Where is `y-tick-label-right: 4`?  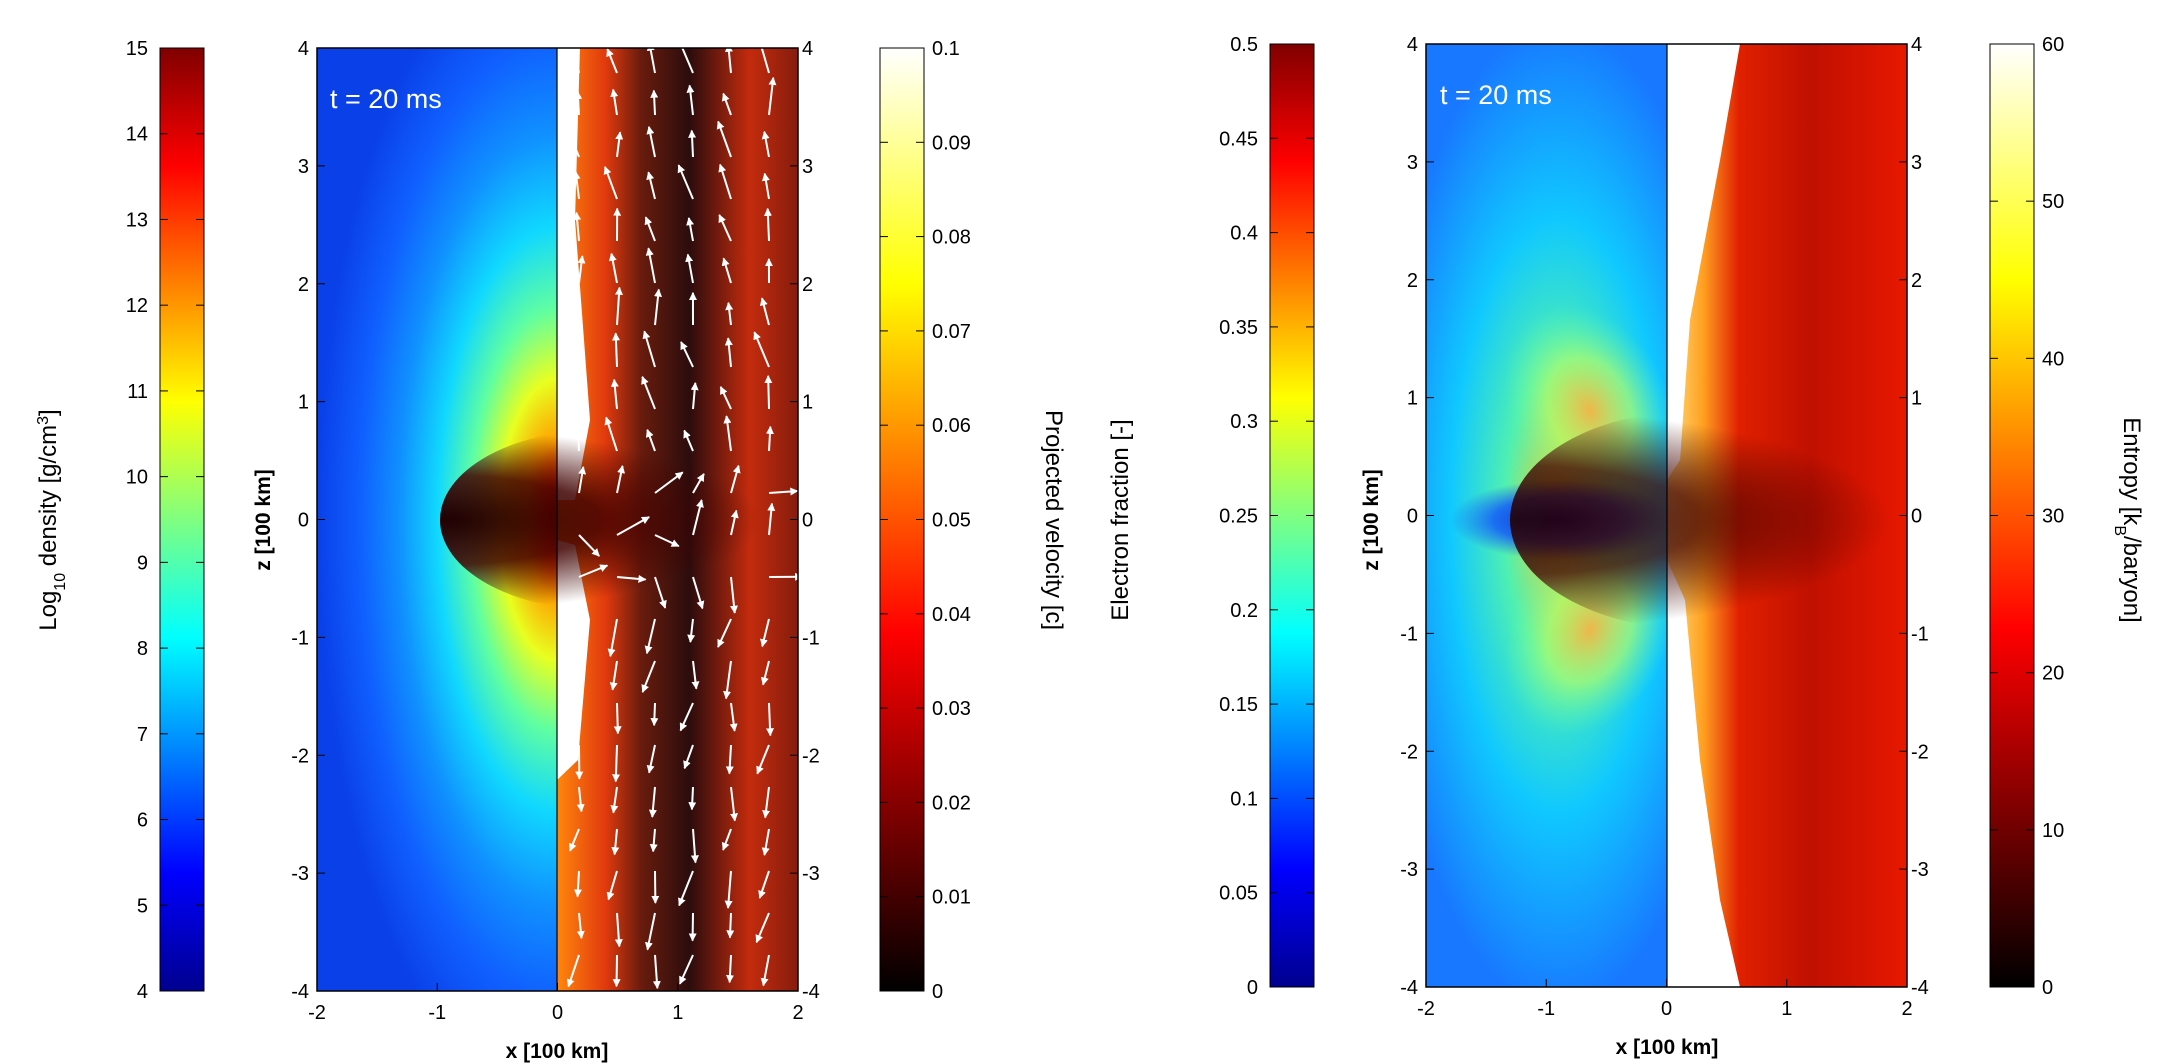 y-tick-label-right: 4 is located at coordinates (1916, 45).